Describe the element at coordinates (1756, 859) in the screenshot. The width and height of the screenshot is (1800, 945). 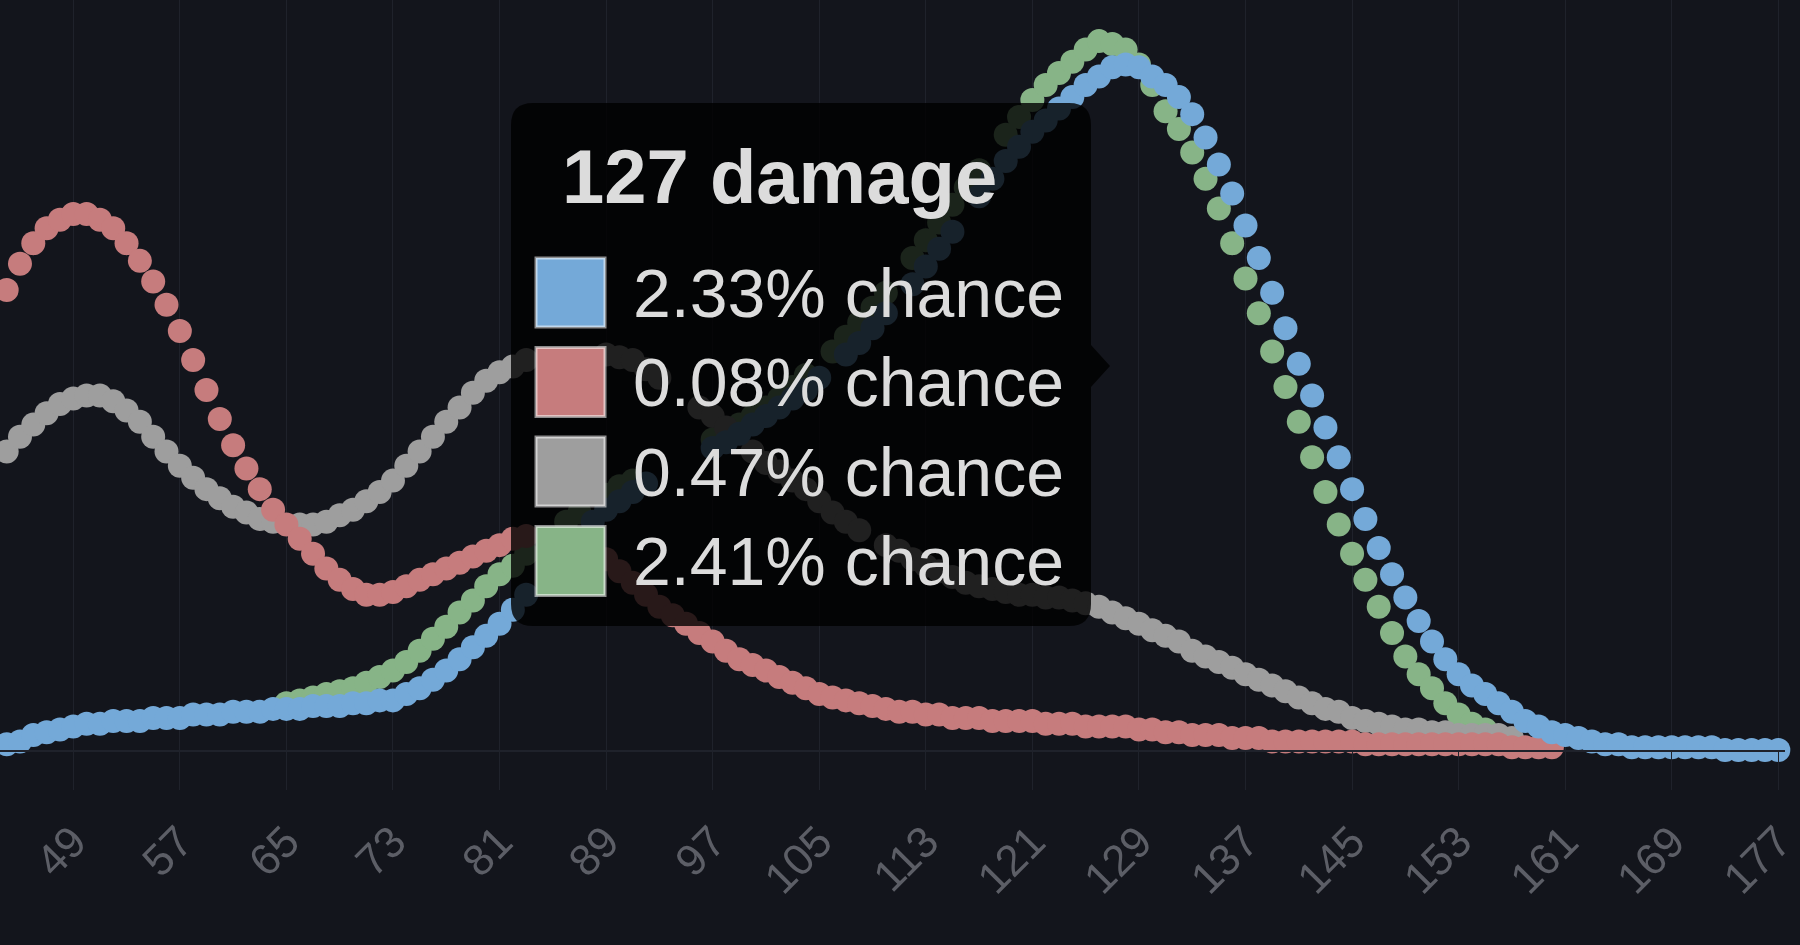
I see `x-tick-label: 177` at that location.